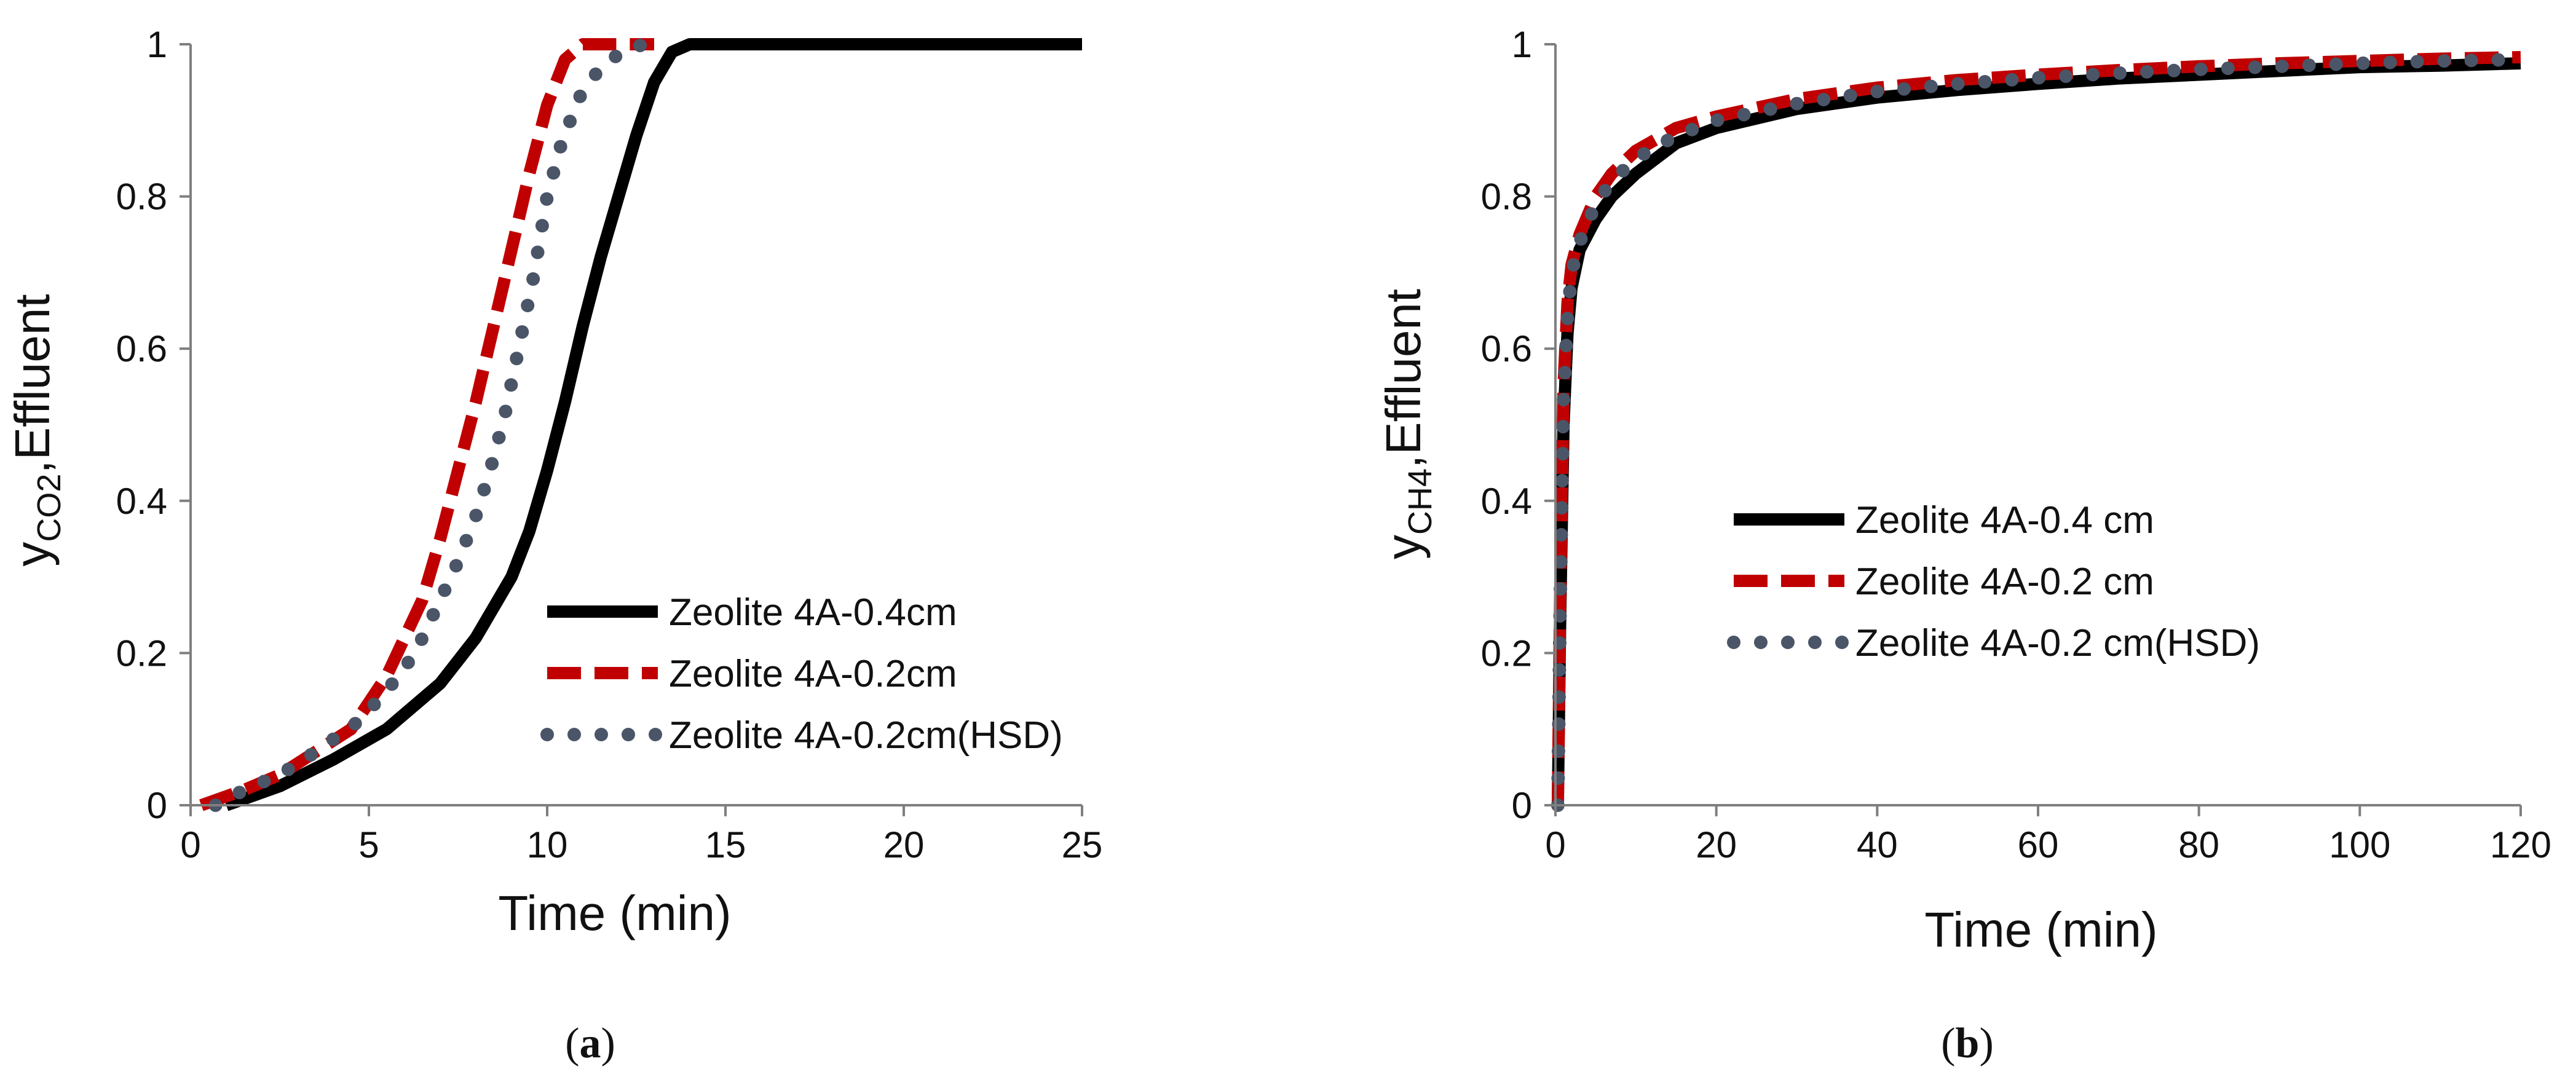  What do you see at coordinates (32, 383) in the screenshot?
I see `panel-a-y-axis-label-suffix: ,Effluent` at bounding box center [32, 383].